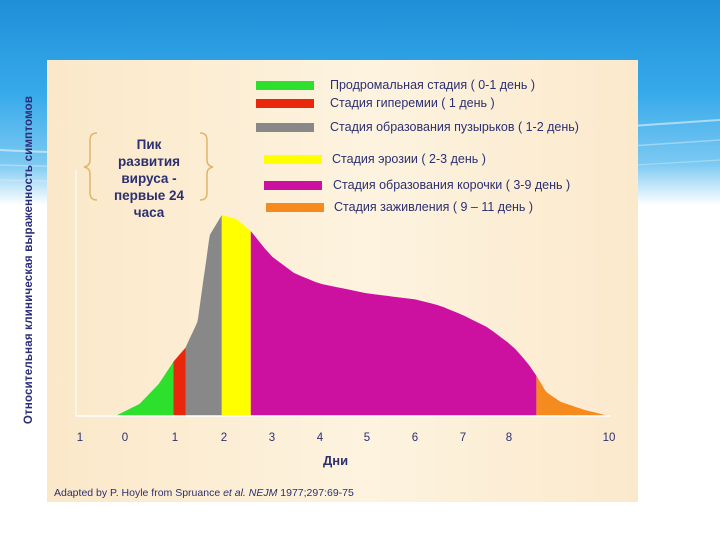  Describe the element at coordinates (137, 493) in the screenshot. I see `credit-prefix: Adapted by P. Hoyle from Spruance` at that location.